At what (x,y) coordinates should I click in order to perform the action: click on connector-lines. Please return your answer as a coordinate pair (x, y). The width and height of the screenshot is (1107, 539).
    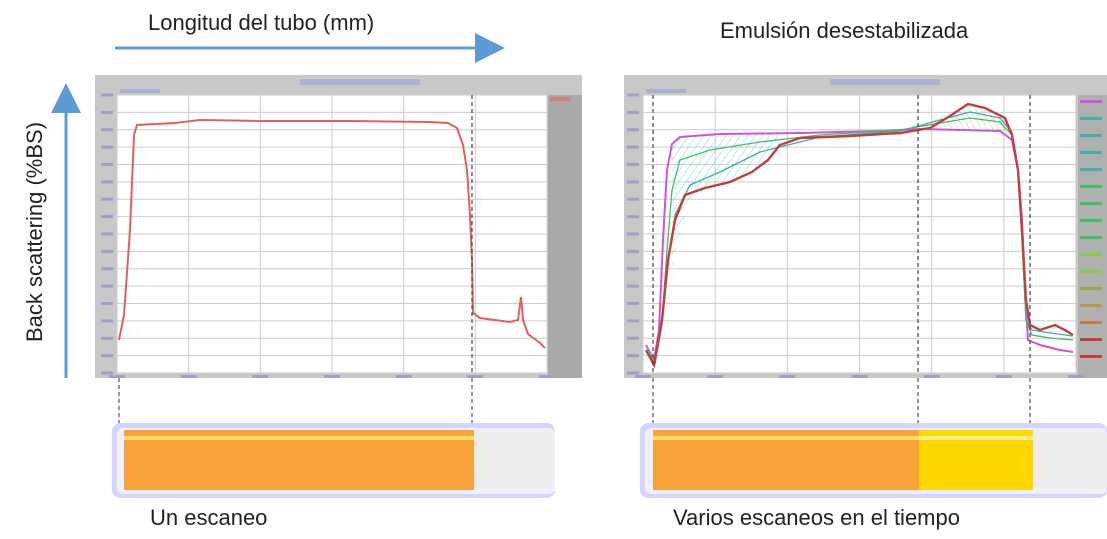
    Looking at the image, I should click on (574, 401).